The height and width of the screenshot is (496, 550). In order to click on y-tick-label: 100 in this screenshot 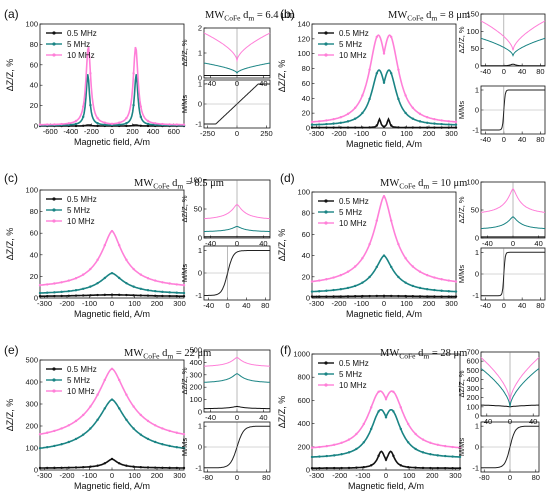, I will do `click(31, 190)`.